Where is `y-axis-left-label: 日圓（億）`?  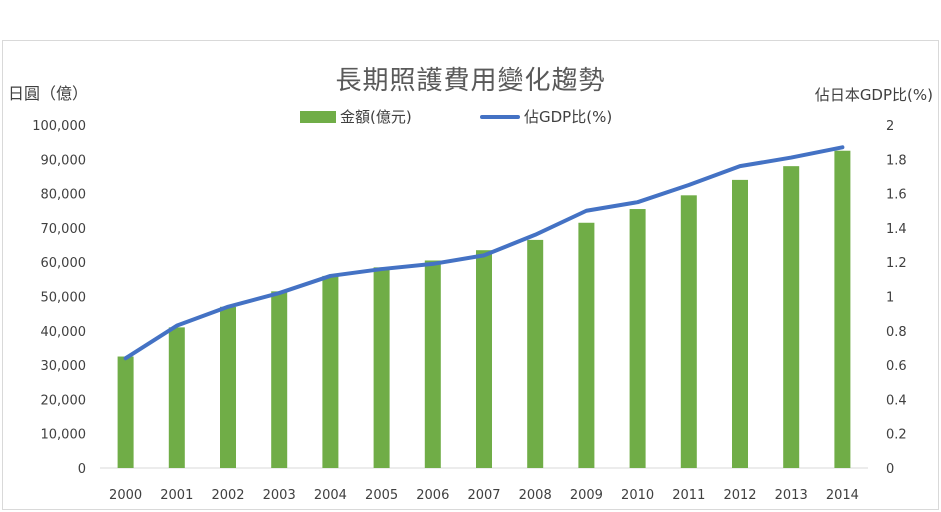
y-axis-left-label: 日圓（億） is located at coordinates (48, 93).